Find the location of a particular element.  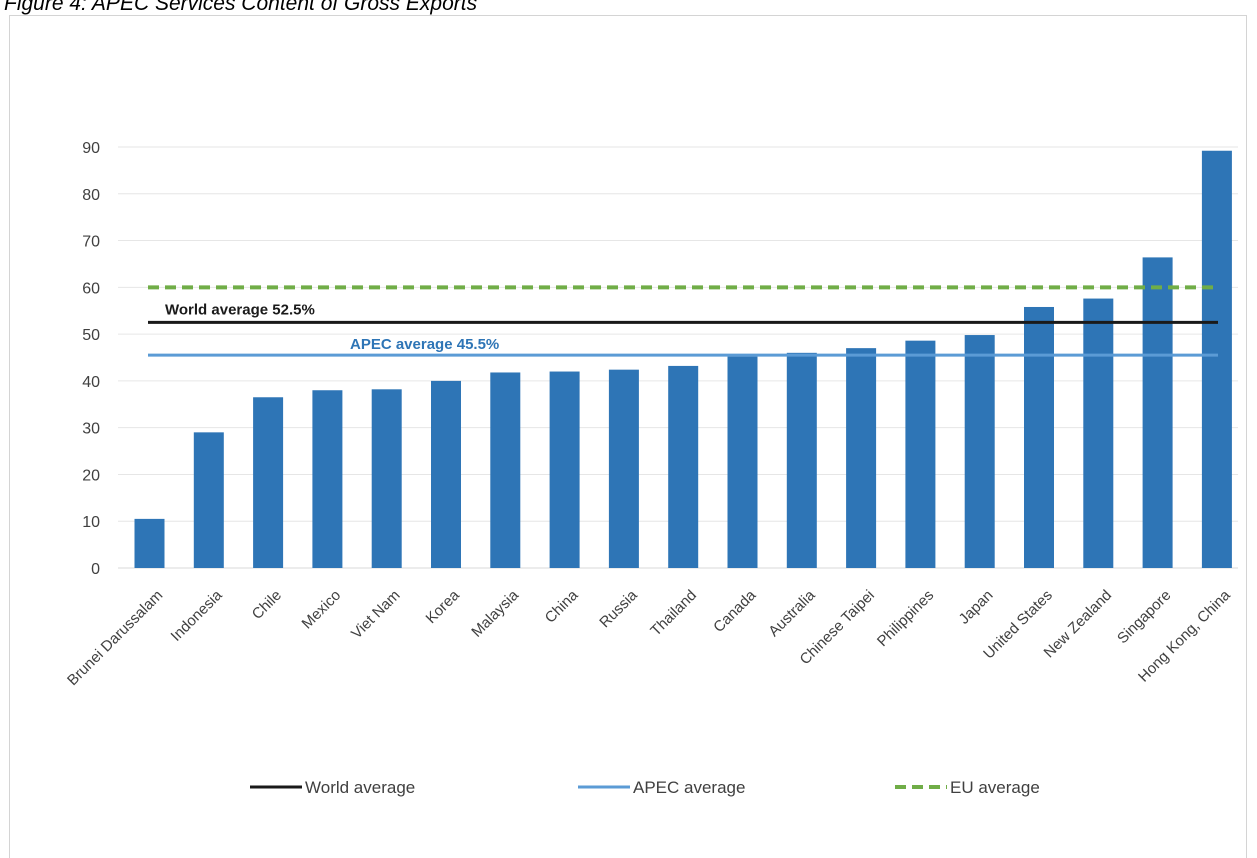

y-tick-label: 90 is located at coordinates (91, 148).